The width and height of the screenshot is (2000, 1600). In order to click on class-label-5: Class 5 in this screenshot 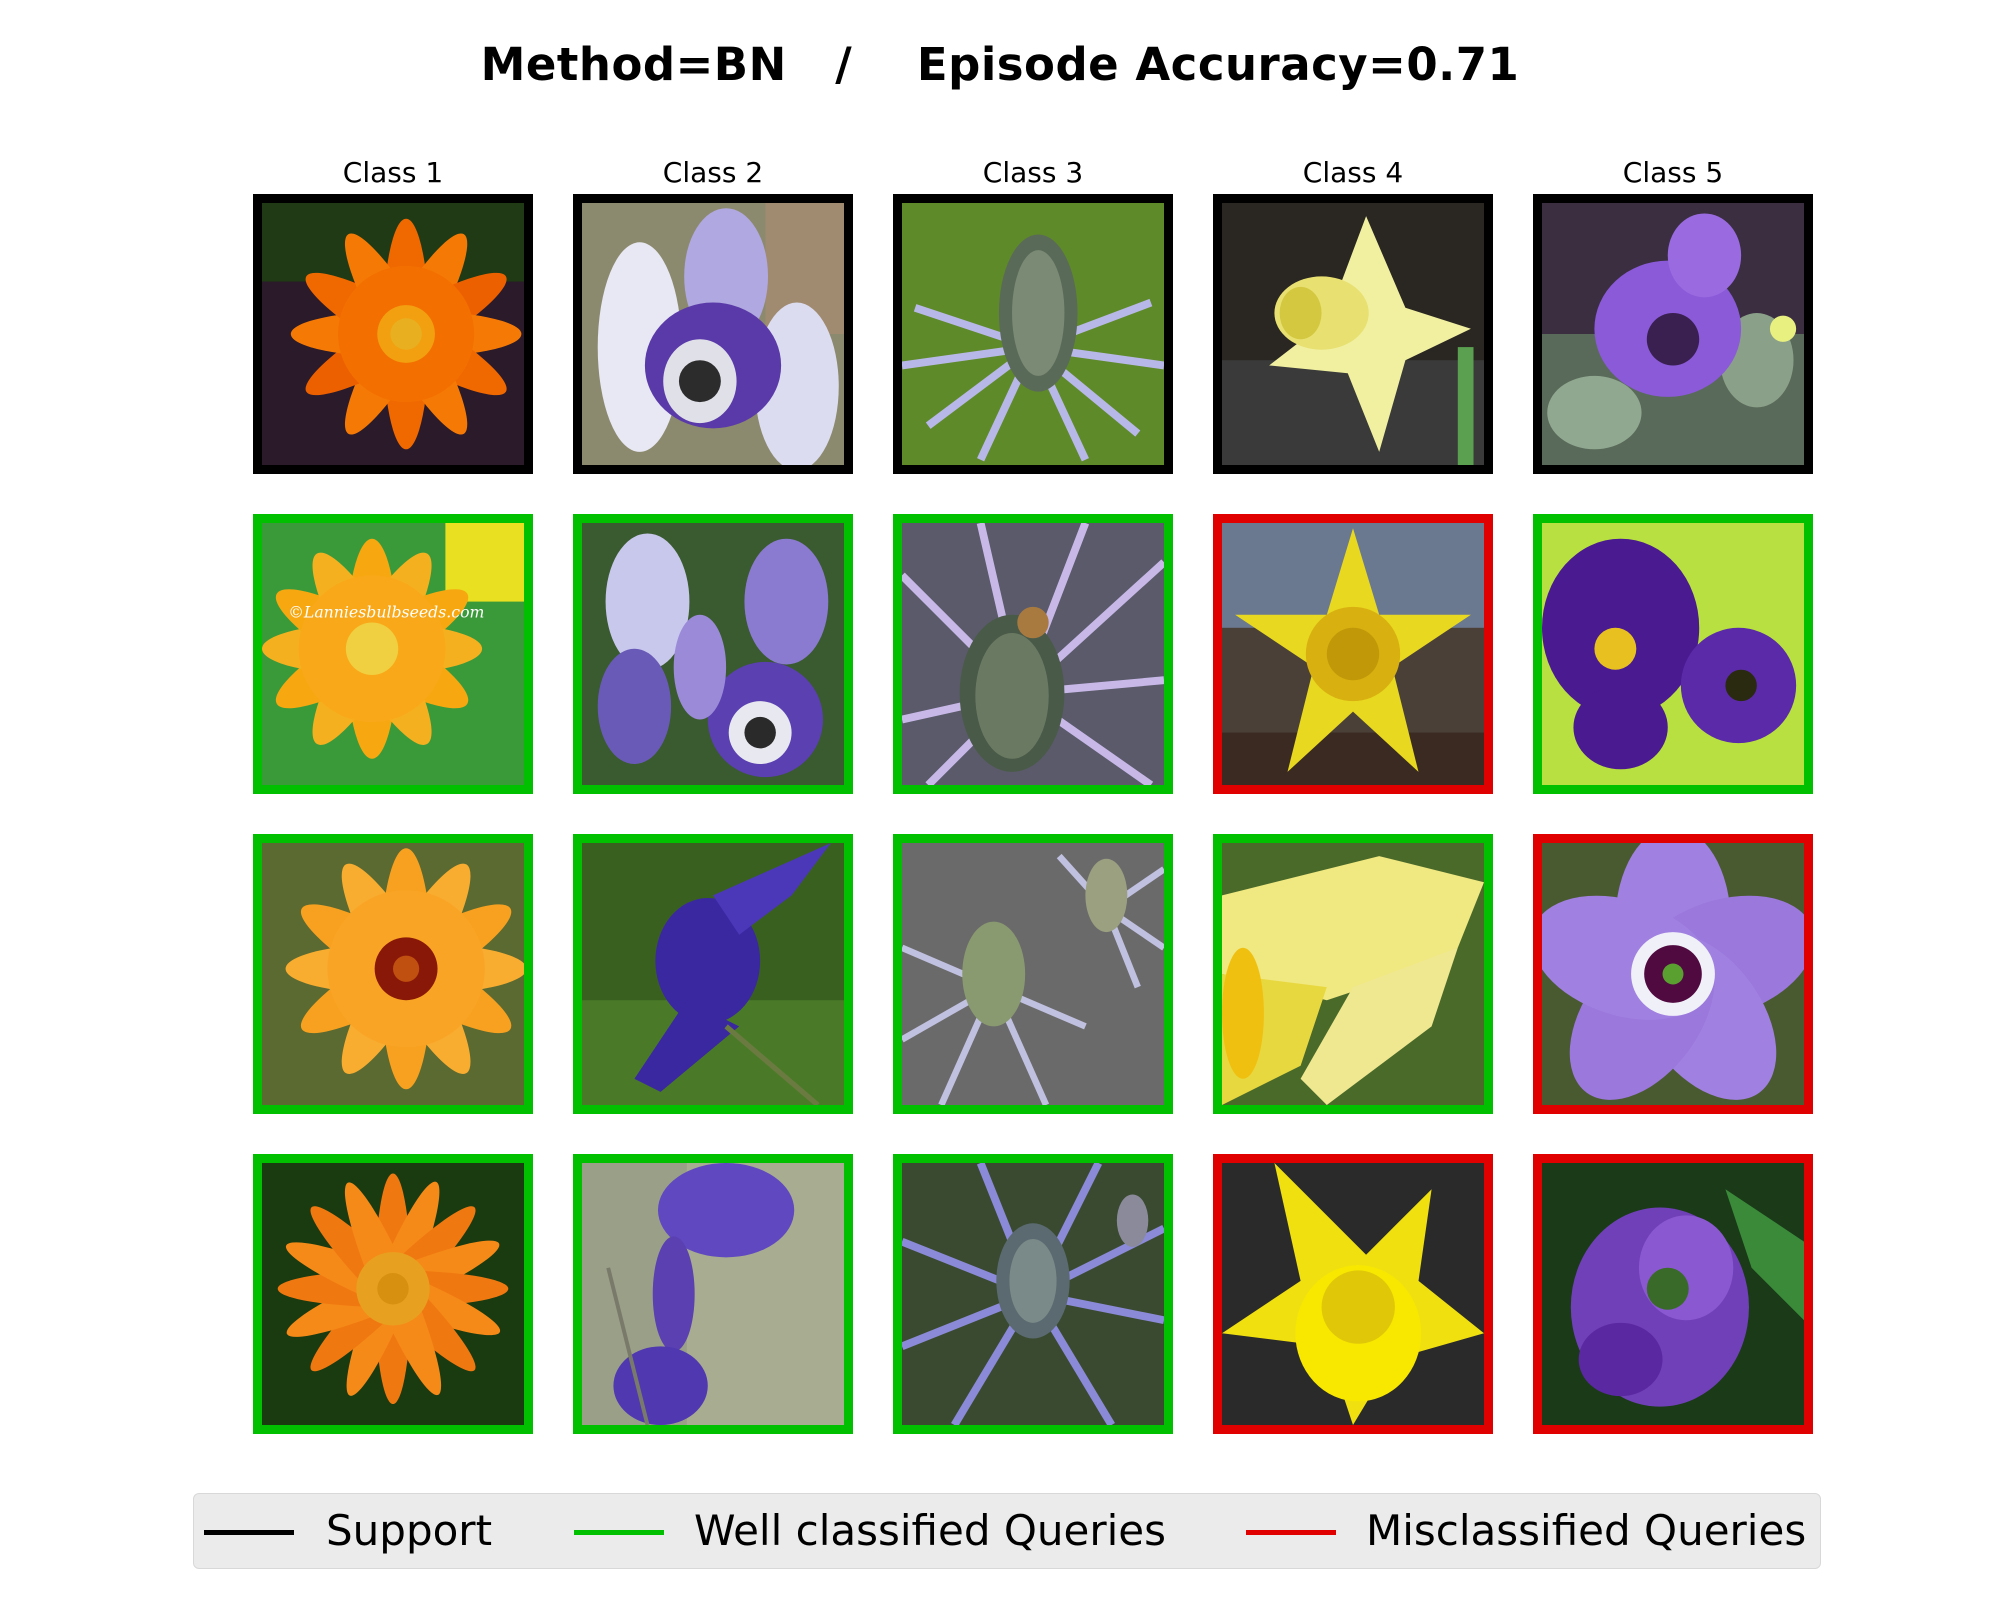, I will do `click(1673, 172)`.